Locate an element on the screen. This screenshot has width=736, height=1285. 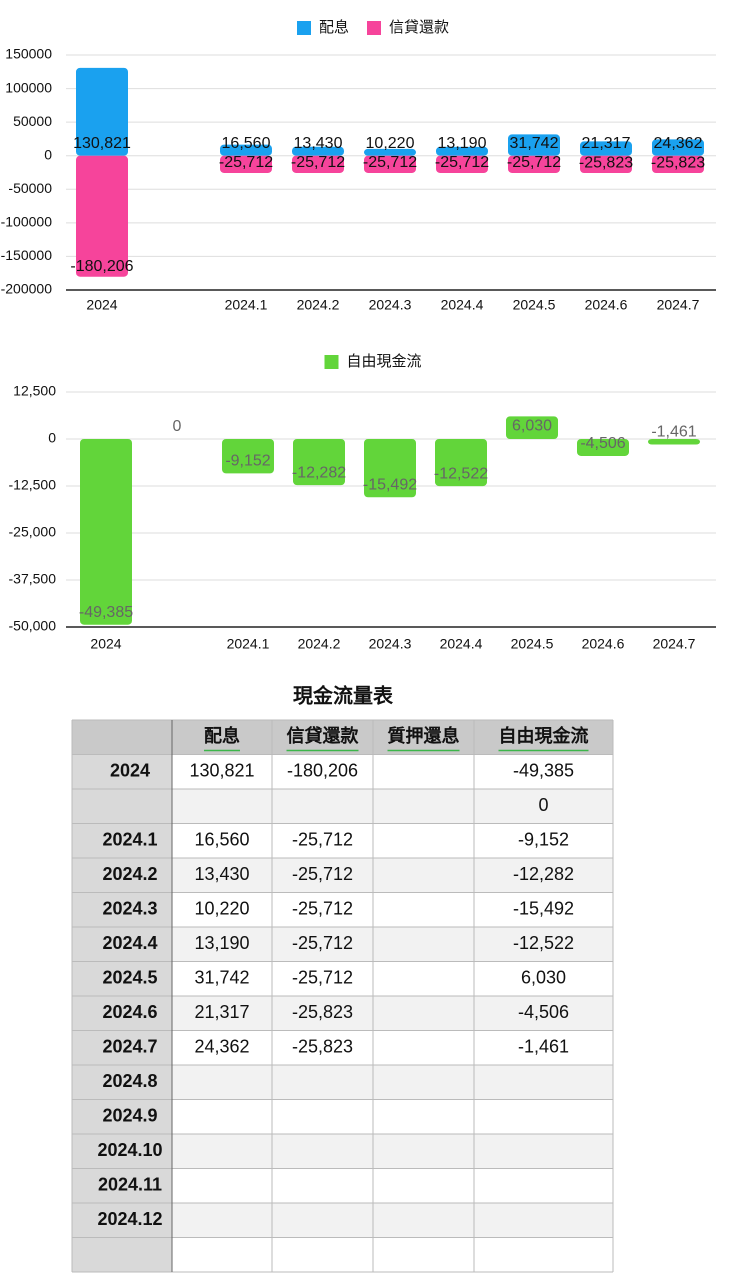
x-tick-label: 2024.2 is located at coordinates (319, 644).